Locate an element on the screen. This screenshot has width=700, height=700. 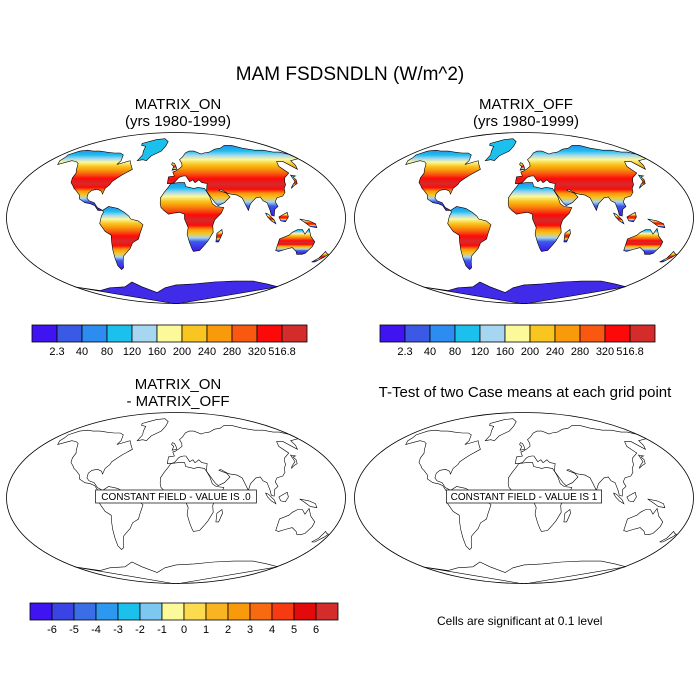
colorbar-matrix-off: 2.3 40 80 120 160 200 240 280 320 516.8 is located at coordinates (517, 345).